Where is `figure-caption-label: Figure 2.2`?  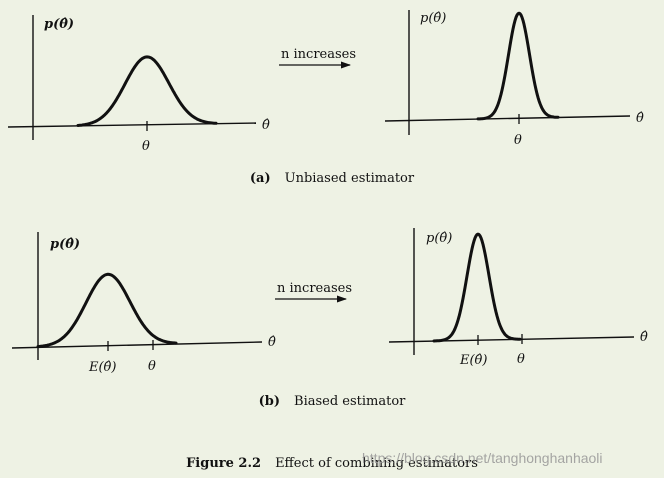
figure-caption-label: Figure 2.2 is located at coordinates (224, 463).